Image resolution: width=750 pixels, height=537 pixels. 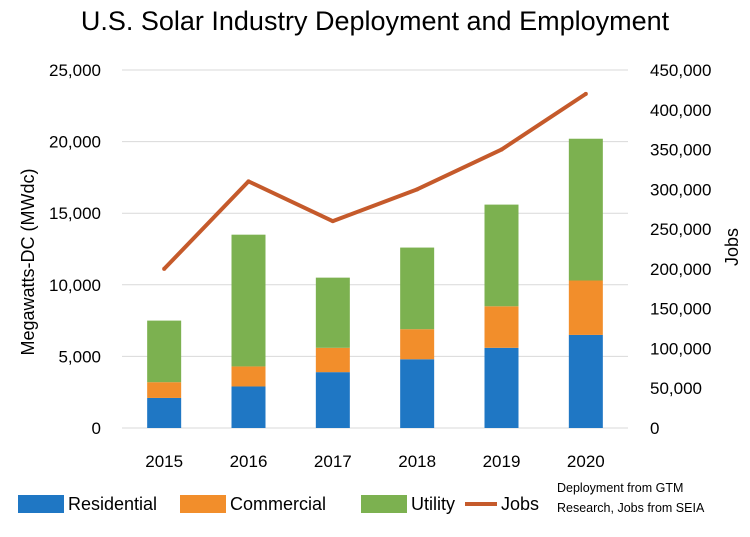 What do you see at coordinates (676, 388) in the screenshot?
I see `y2-tick-label: 50,000` at bounding box center [676, 388].